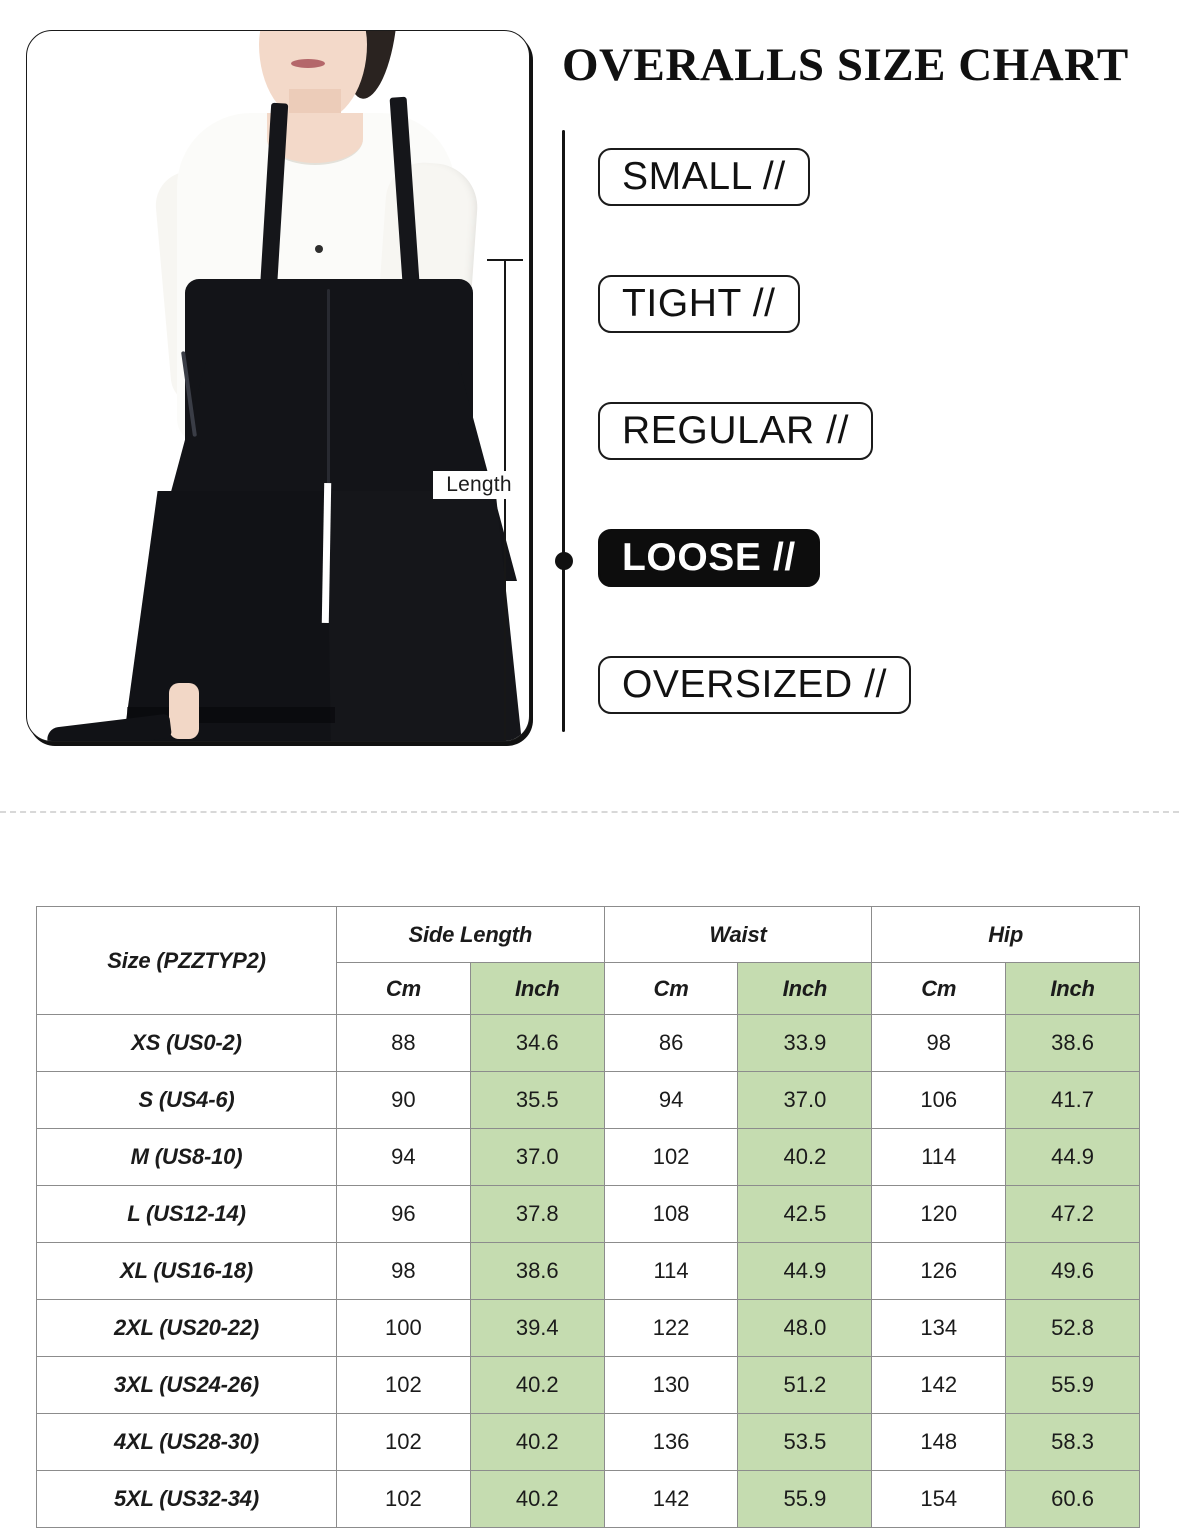 This screenshot has height=1535, width=1179. Describe the element at coordinates (805, 1043) in the screenshot. I see `cell-inch: 33.9` at that location.